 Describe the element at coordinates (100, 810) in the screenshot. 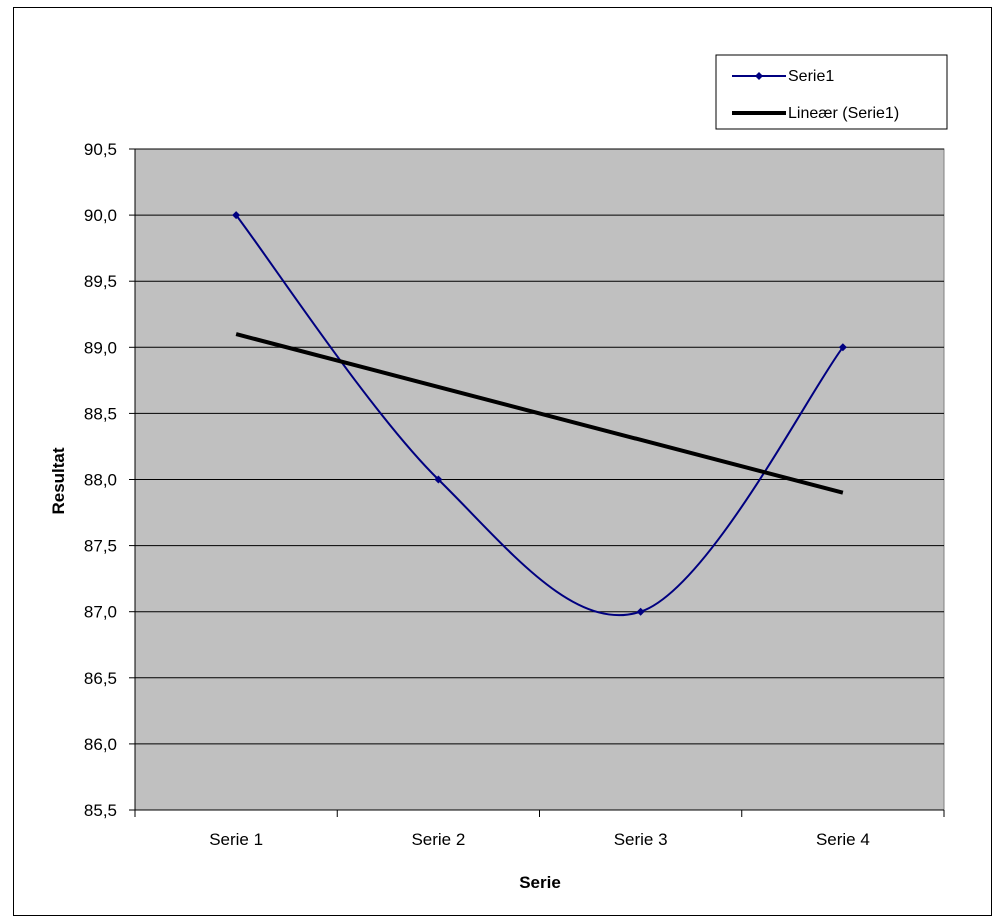

I see `y-tick-label: 85,5` at that location.